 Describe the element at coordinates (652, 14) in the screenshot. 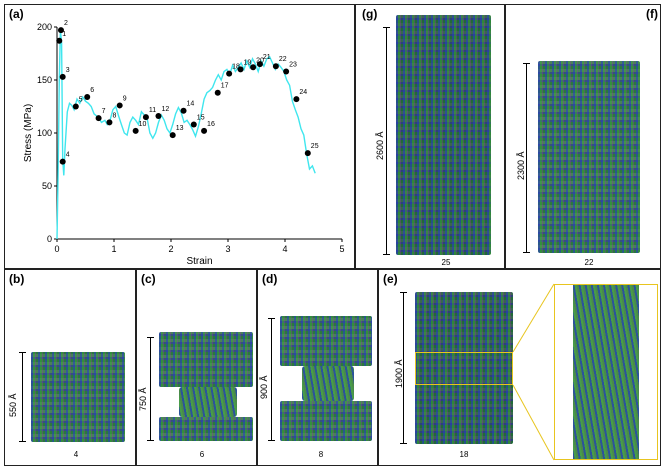

I see `panel-label-f: (f)` at that location.